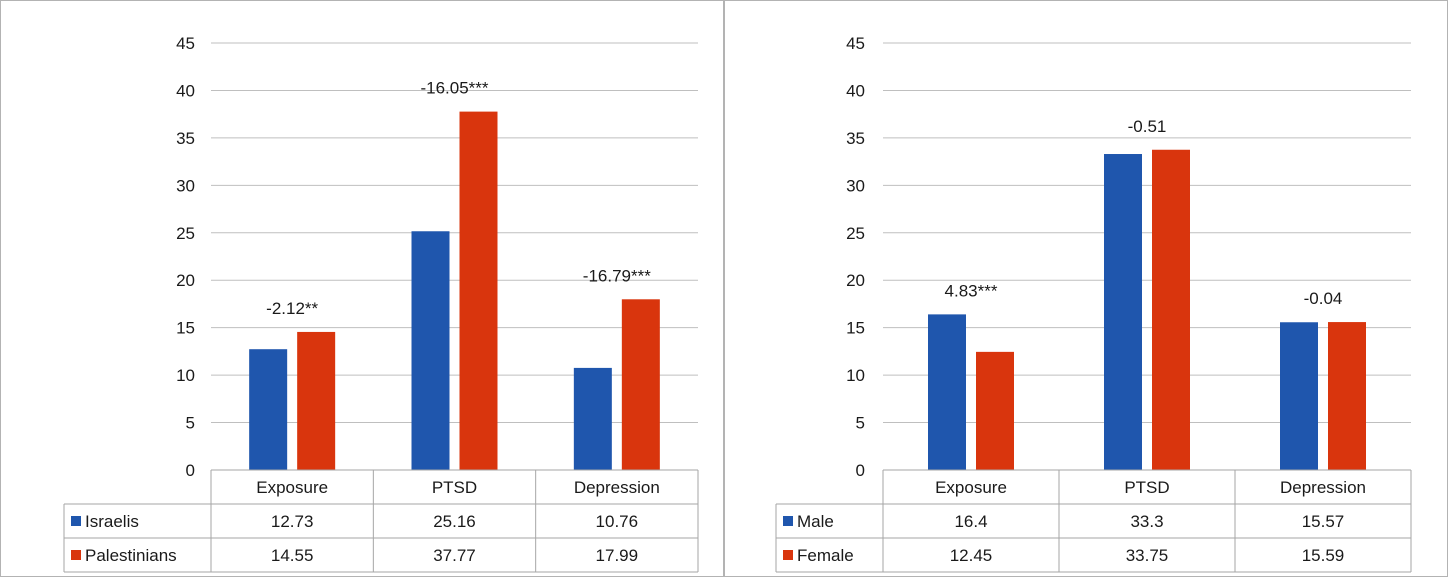  I want to click on legend-label: Male, so click(815, 521).